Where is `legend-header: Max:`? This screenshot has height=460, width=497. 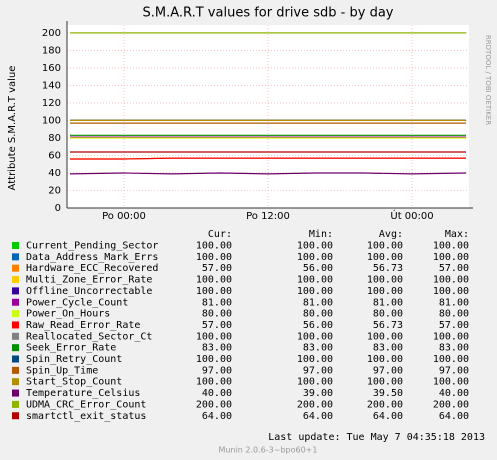 legend-header: Max: is located at coordinates (457, 234).